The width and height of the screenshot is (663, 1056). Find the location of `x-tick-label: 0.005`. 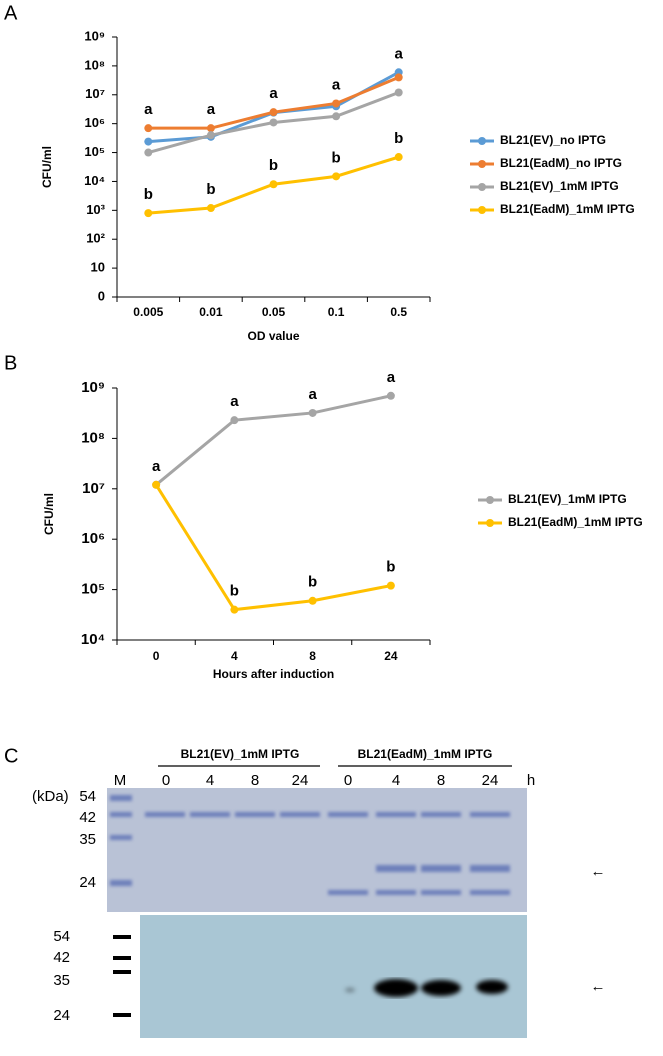

x-tick-label: 0.005 is located at coordinates (148, 312).